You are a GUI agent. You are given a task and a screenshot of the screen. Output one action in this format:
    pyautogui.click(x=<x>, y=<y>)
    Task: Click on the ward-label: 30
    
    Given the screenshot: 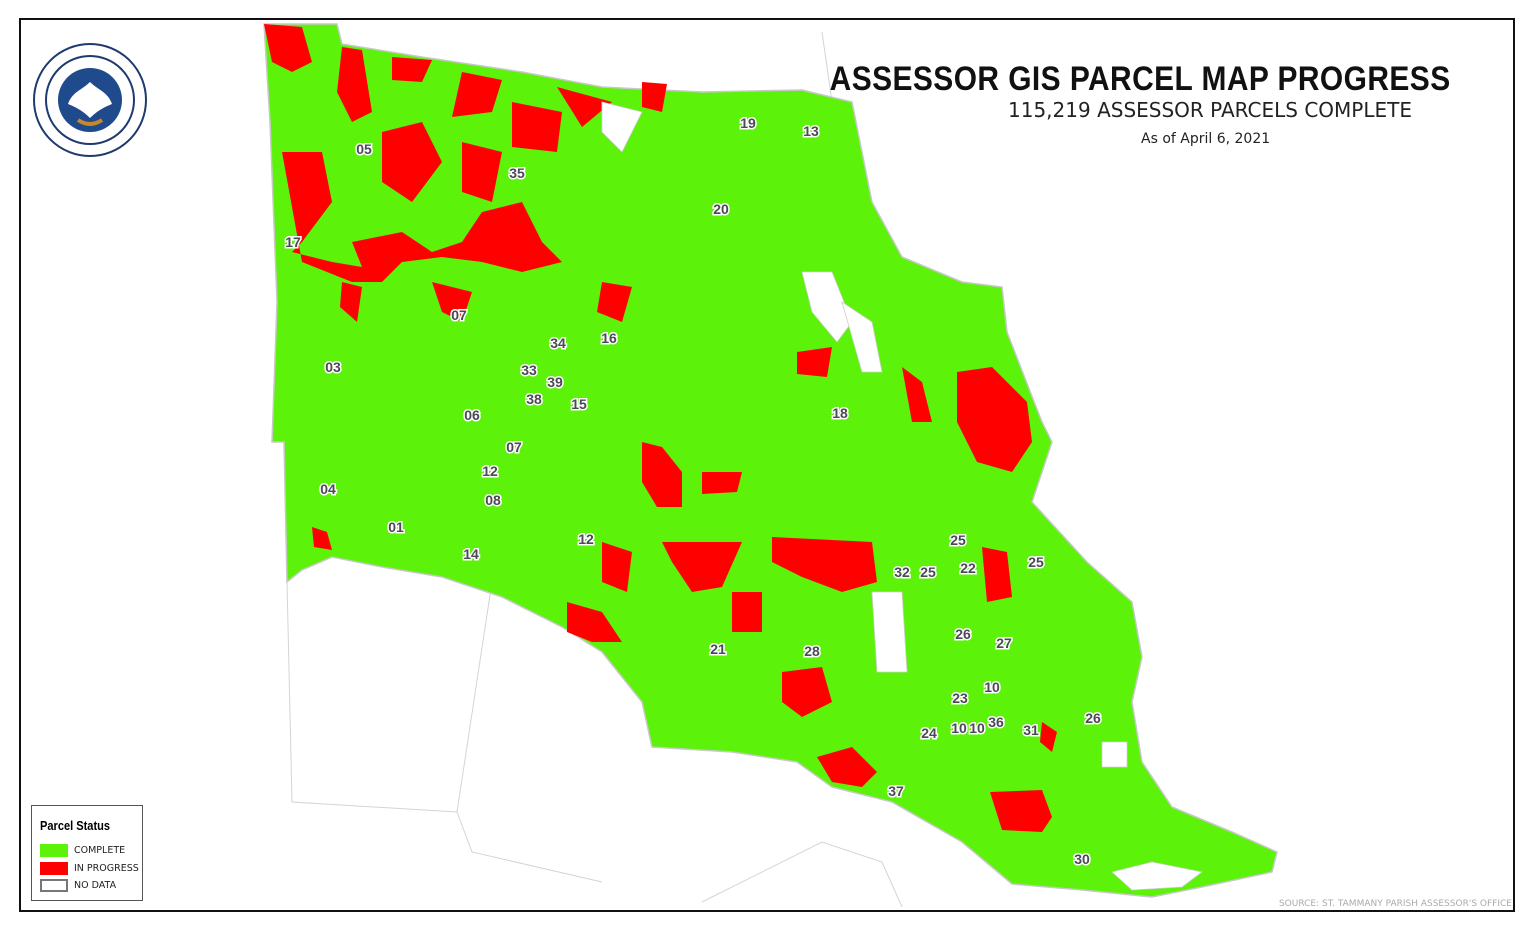 What is the action you would take?
    pyautogui.click(x=1082, y=859)
    